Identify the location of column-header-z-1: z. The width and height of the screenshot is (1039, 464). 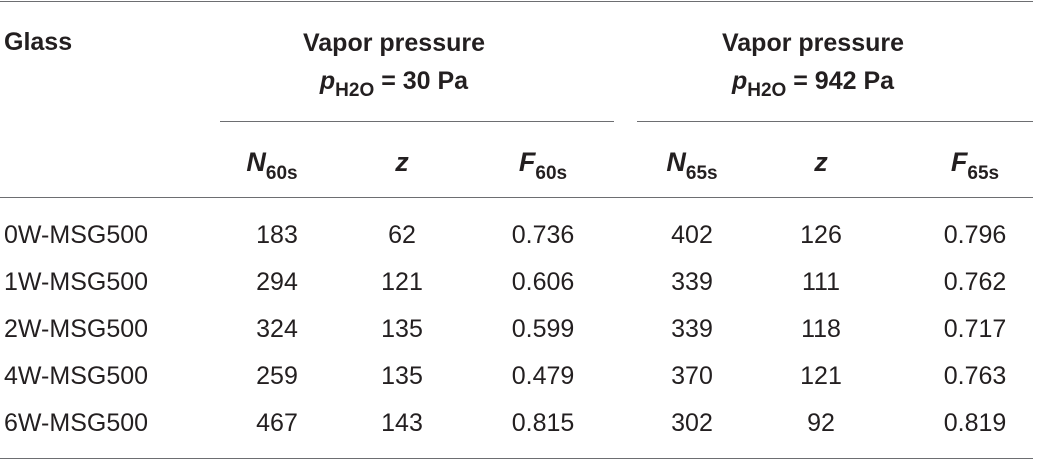
(402, 162).